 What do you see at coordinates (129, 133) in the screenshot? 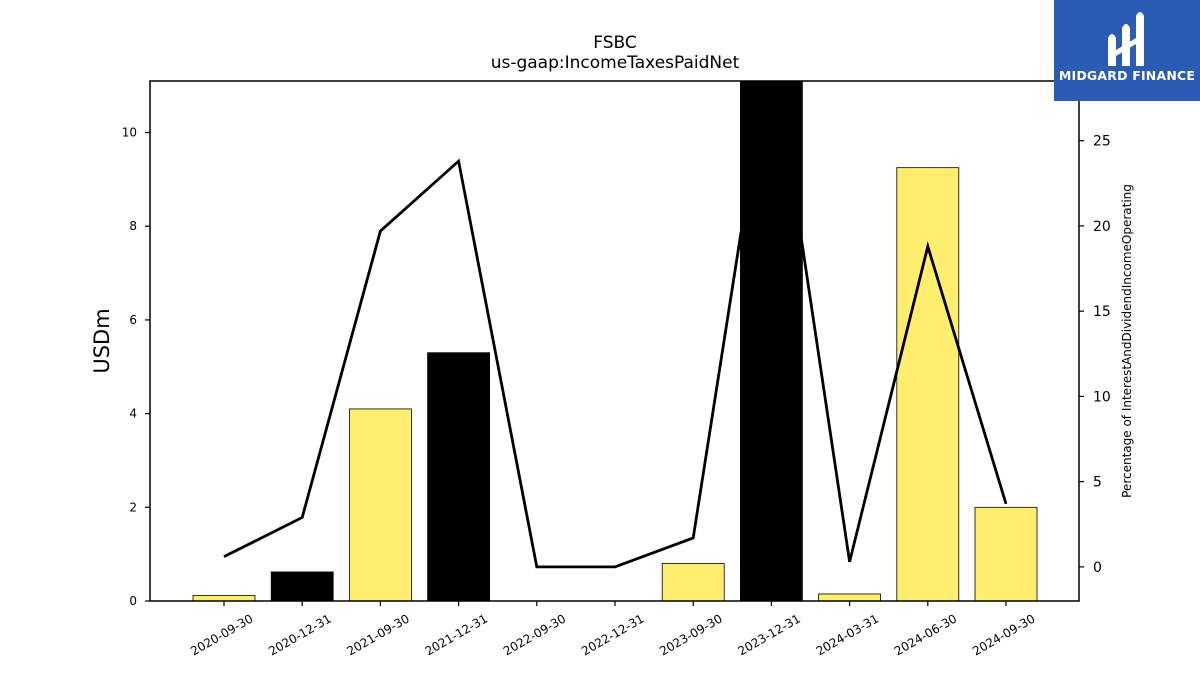
I see `y-tick-label-left-10: 10` at bounding box center [129, 133].